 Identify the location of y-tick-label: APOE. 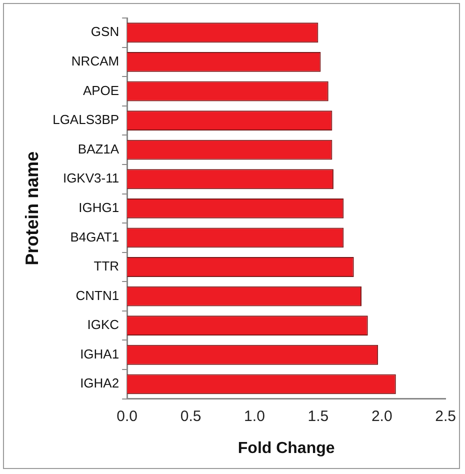
(101, 90).